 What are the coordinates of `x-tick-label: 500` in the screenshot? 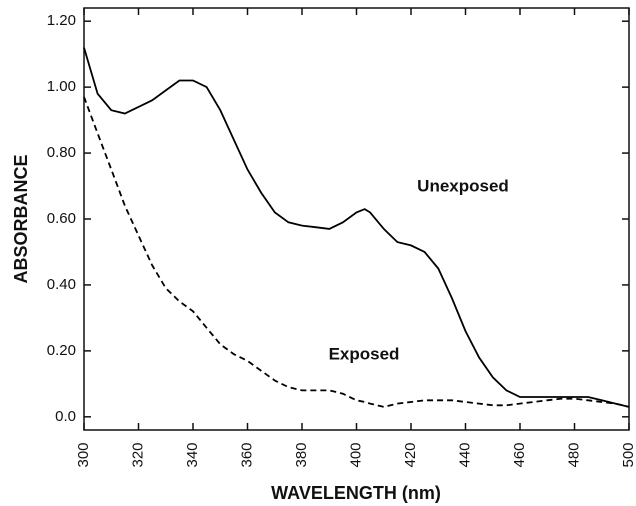 It's located at (628, 454).